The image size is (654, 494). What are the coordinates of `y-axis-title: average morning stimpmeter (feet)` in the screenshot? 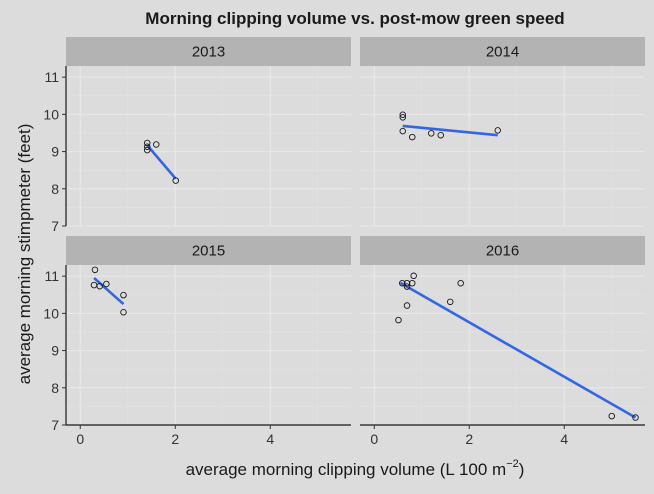 It's located at (24, 254).